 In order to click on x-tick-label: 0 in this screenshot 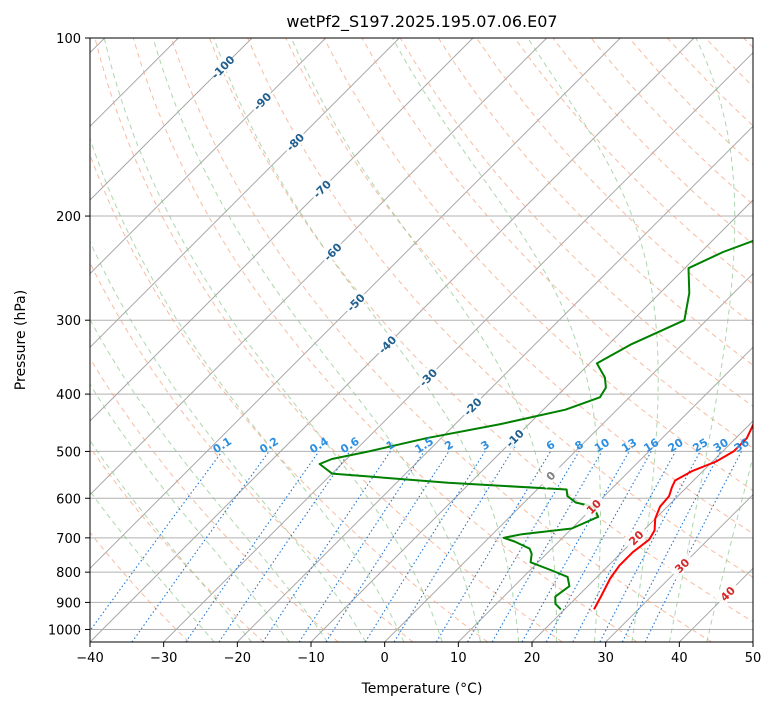, I will do `click(385, 658)`.